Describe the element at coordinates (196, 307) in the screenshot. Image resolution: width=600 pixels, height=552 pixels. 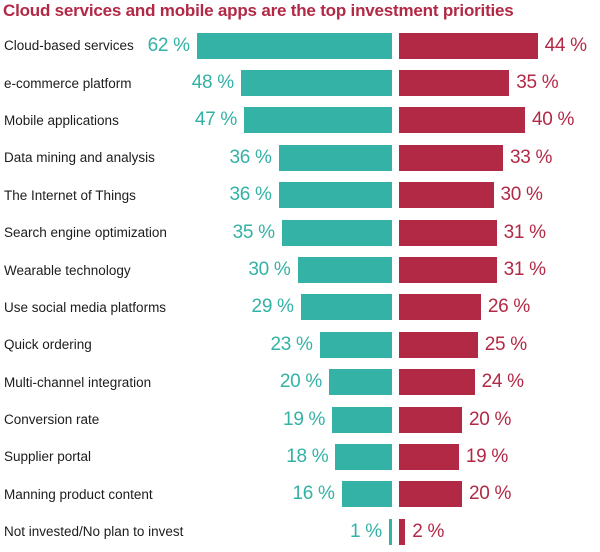
I see `left-zone: Use social media platforms 29 %` at that location.